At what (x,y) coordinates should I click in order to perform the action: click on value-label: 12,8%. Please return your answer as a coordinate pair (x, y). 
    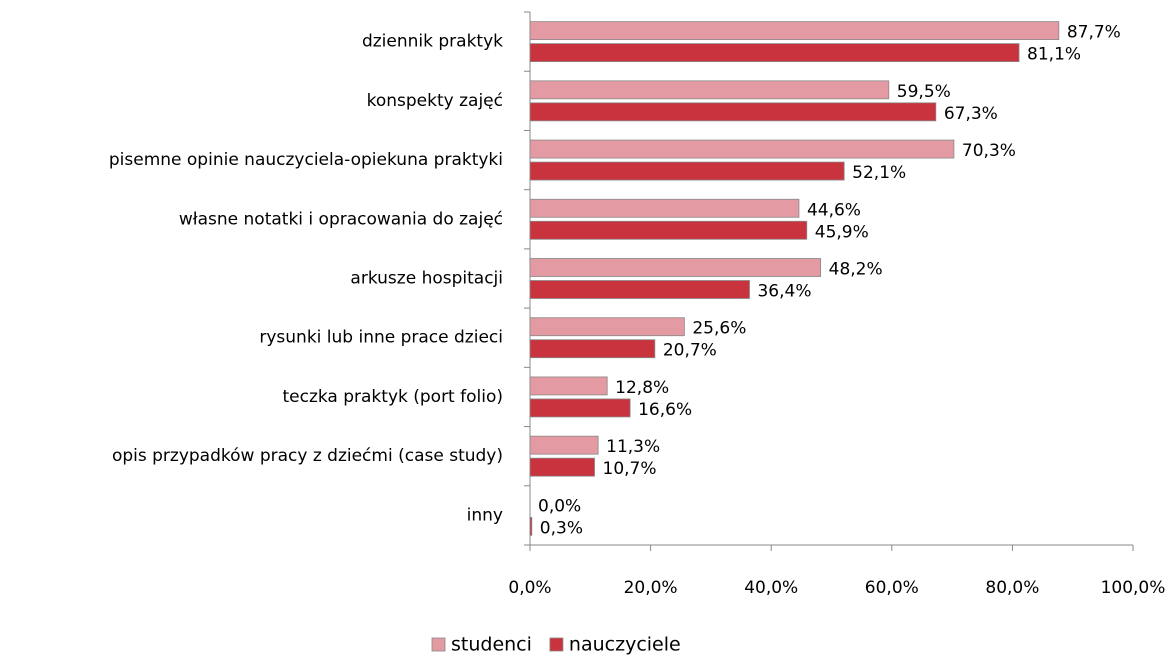
    Looking at the image, I should click on (642, 388).